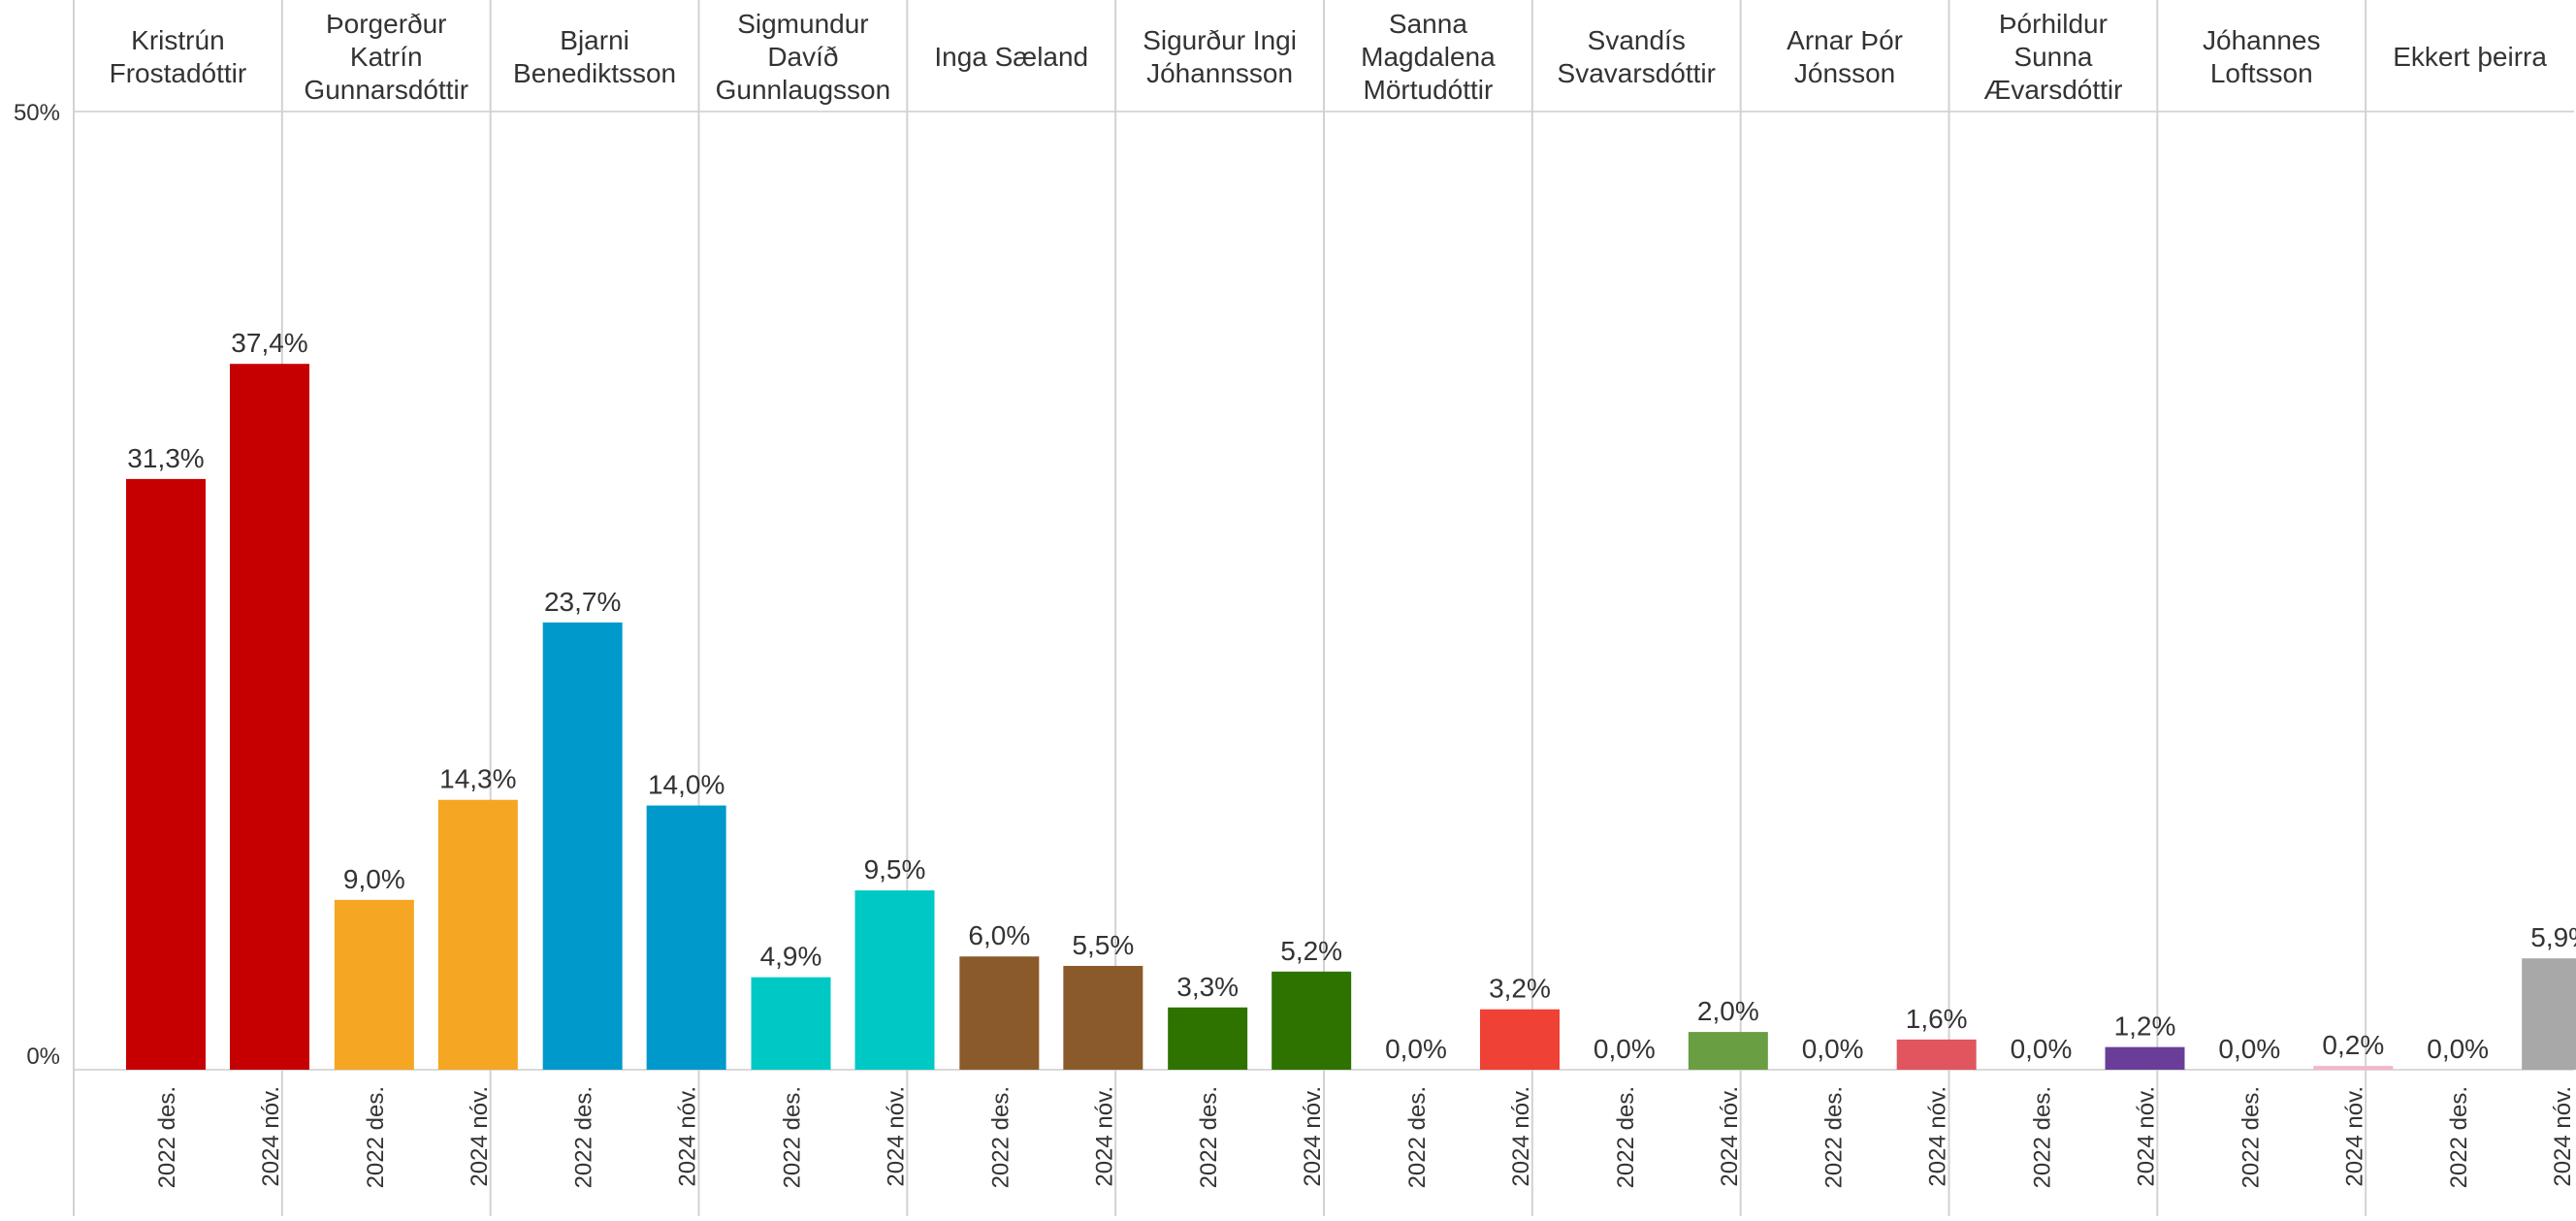  What do you see at coordinates (165, 458) in the screenshot?
I see `bar-value-label: 31,3%` at bounding box center [165, 458].